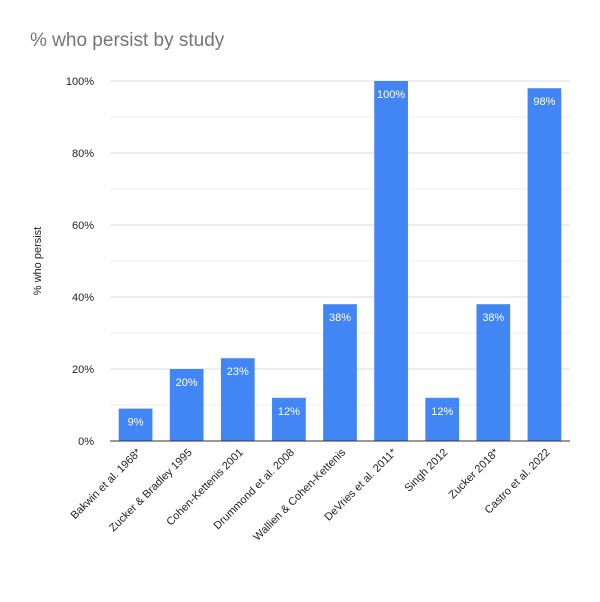 This screenshot has height=602, width=600. I want to click on bar-value-label: 20%, so click(187, 383).